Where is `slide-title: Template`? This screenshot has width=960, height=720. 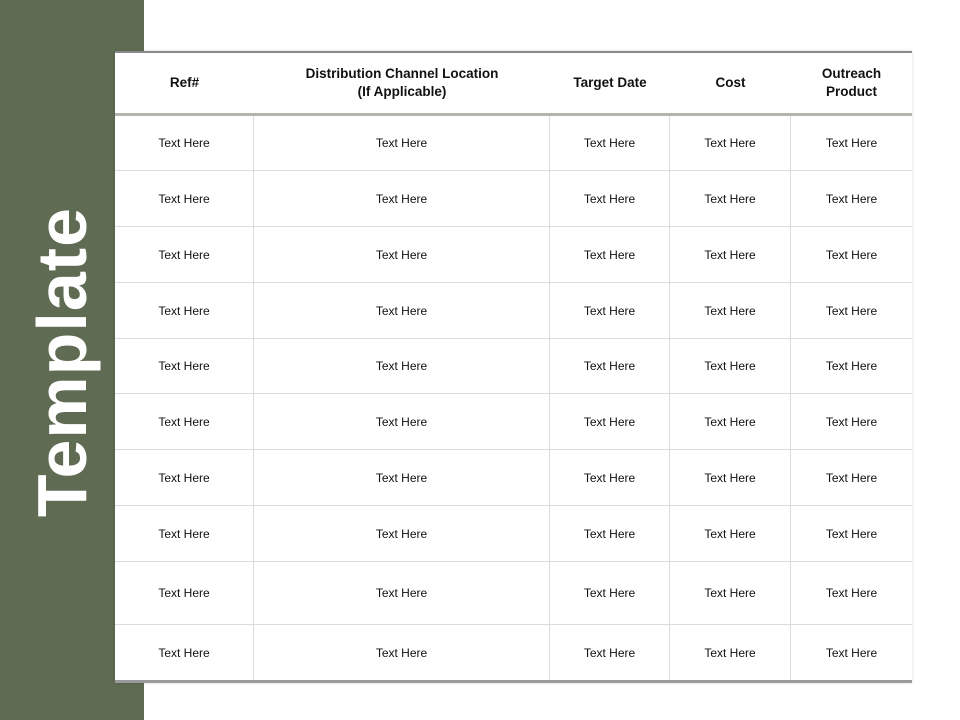
slide-title: Template is located at coordinates (62, 362).